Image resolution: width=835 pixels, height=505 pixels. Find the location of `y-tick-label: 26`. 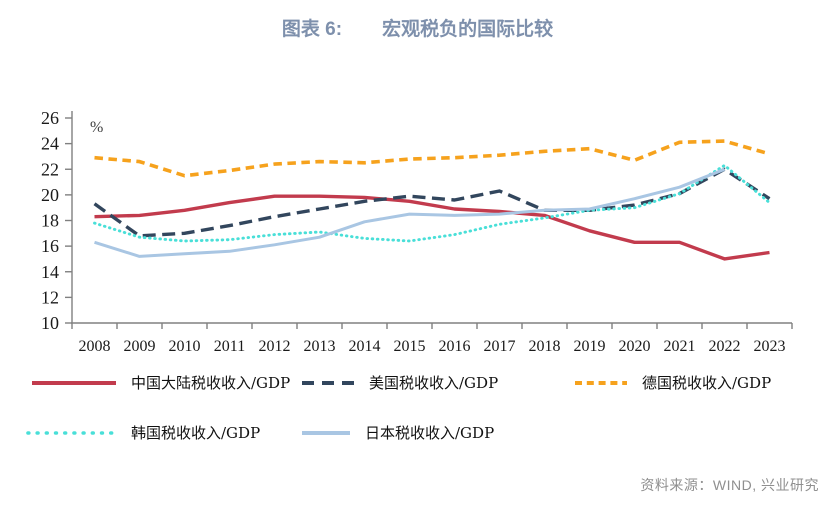

y-tick-label: 26 is located at coordinates (50, 118).